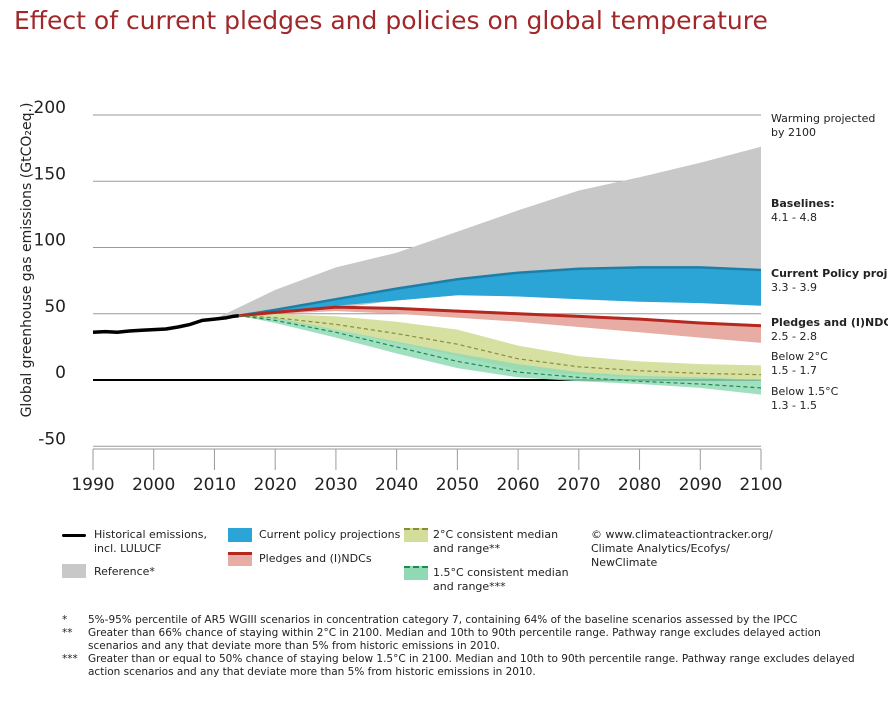 Image resolution: width=888 pixels, height=702 pixels. Describe the element at coordinates (50, 273) in the screenshot. I see `y-axis-ticks: 200 150 100 50 0 -50` at that location.